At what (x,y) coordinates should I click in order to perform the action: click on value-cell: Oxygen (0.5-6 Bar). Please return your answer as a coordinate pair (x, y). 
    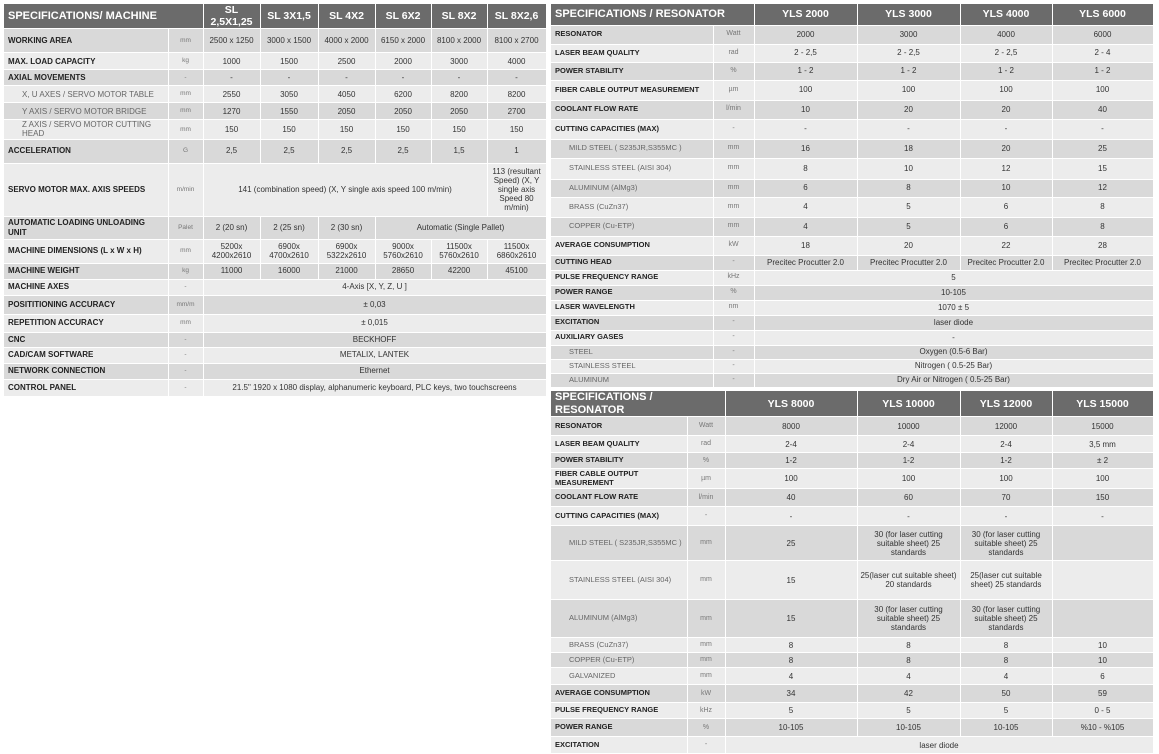
    Looking at the image, I should click on (954, 352).